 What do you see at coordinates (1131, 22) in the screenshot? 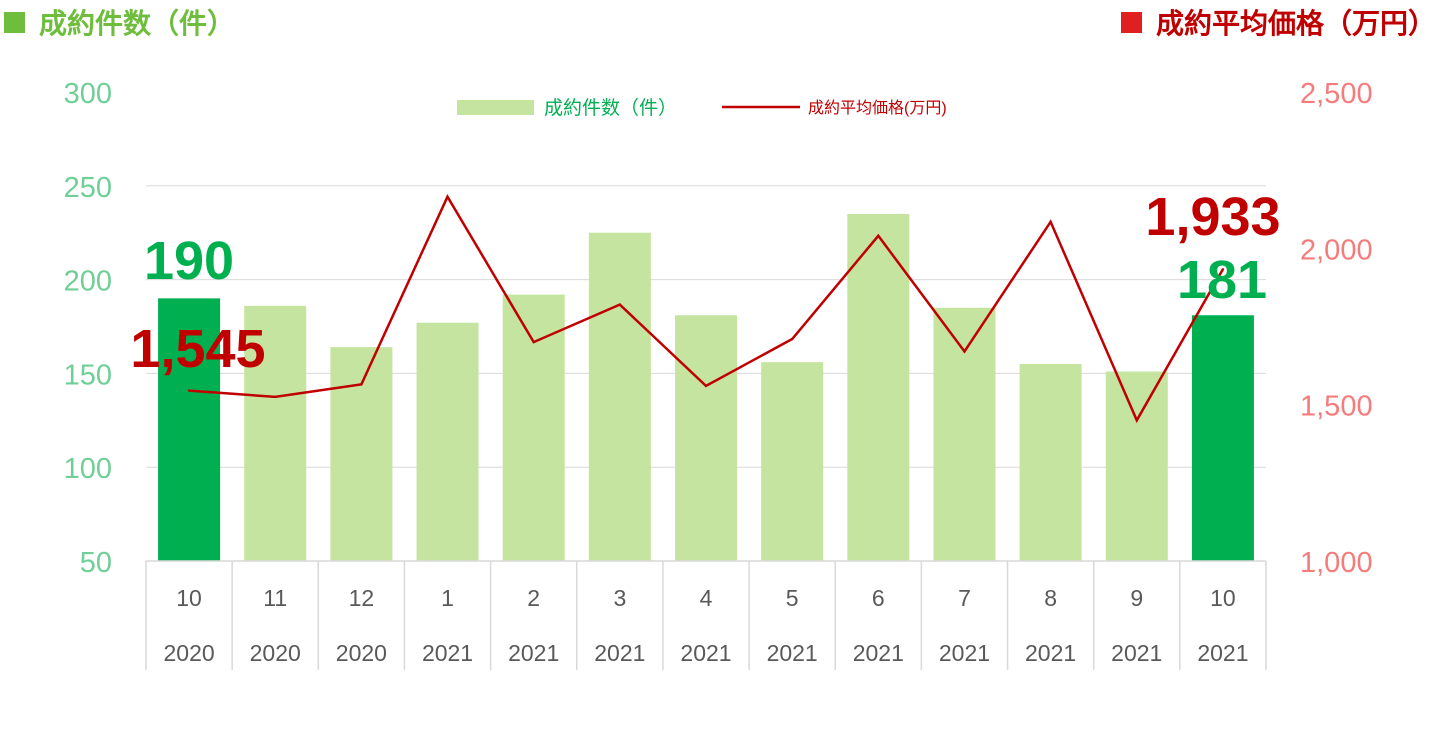
I see `right-title-square-icon` at bounding box center [1131, 22].